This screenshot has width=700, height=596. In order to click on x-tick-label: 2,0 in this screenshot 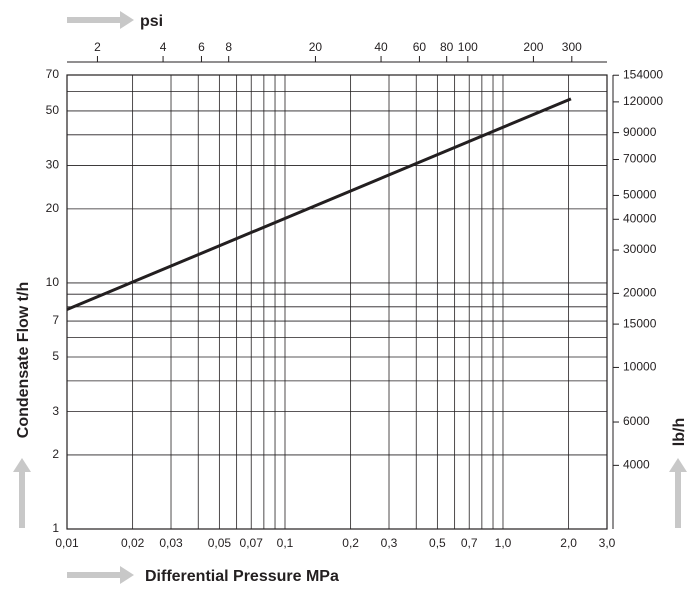, I will do `click(568, 543)`.